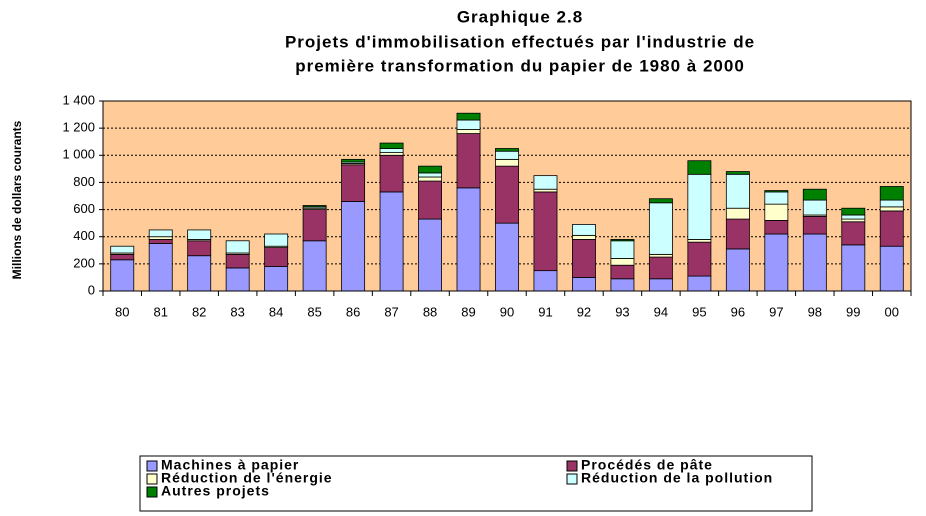  What do you see at coordinates (545, 311) in the screenshot?
I see `x-tick-label: 91` at bounding box center [545, 311].